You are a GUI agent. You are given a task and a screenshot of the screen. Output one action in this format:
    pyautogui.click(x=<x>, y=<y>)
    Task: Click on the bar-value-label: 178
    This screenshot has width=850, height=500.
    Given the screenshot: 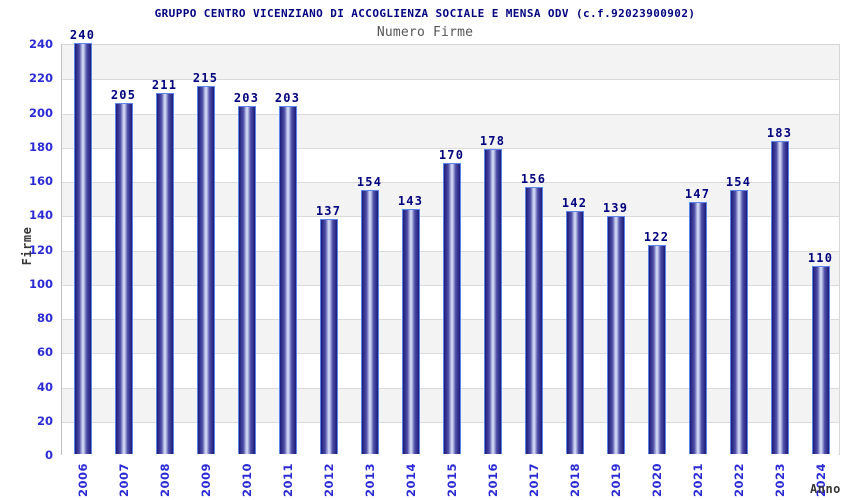 What is the action you would take?
    pyautogui.click(x=492, y=141)
    